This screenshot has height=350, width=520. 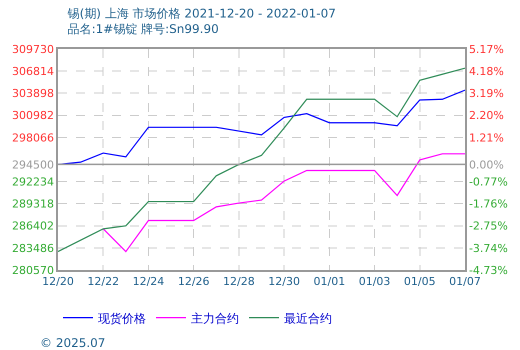 What do you see at coordinates (58, 281) in the screenshot?
I see `x-tick-label: 12/20` at bounding box center [58, 281].